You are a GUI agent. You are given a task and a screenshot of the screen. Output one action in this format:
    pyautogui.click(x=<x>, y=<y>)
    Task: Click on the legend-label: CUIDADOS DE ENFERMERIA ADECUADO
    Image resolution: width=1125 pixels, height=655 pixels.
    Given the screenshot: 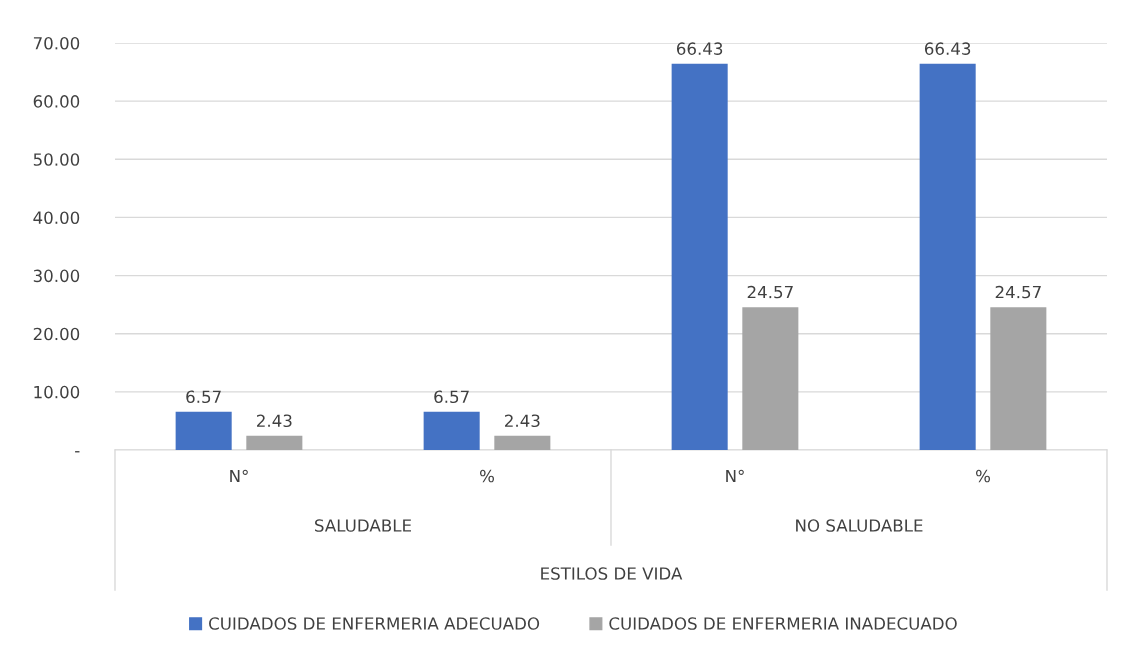 What is the action you would take?
    pyautogui.click(x=374, y=623)
    